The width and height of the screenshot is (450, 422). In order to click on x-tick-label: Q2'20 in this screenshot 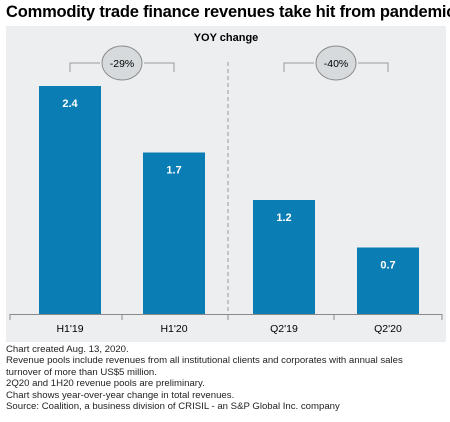, I will do `click(388, 329)`.